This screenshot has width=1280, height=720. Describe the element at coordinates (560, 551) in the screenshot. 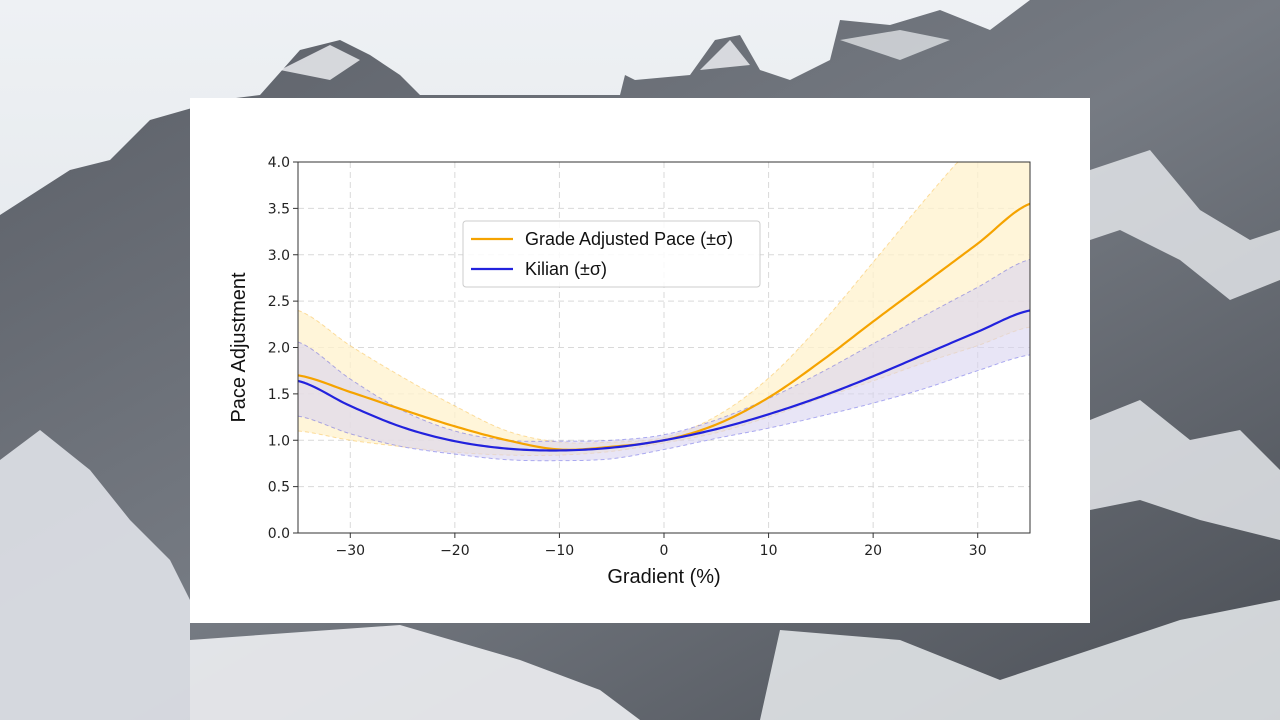

I see `x-tick-label: −10` at that location.